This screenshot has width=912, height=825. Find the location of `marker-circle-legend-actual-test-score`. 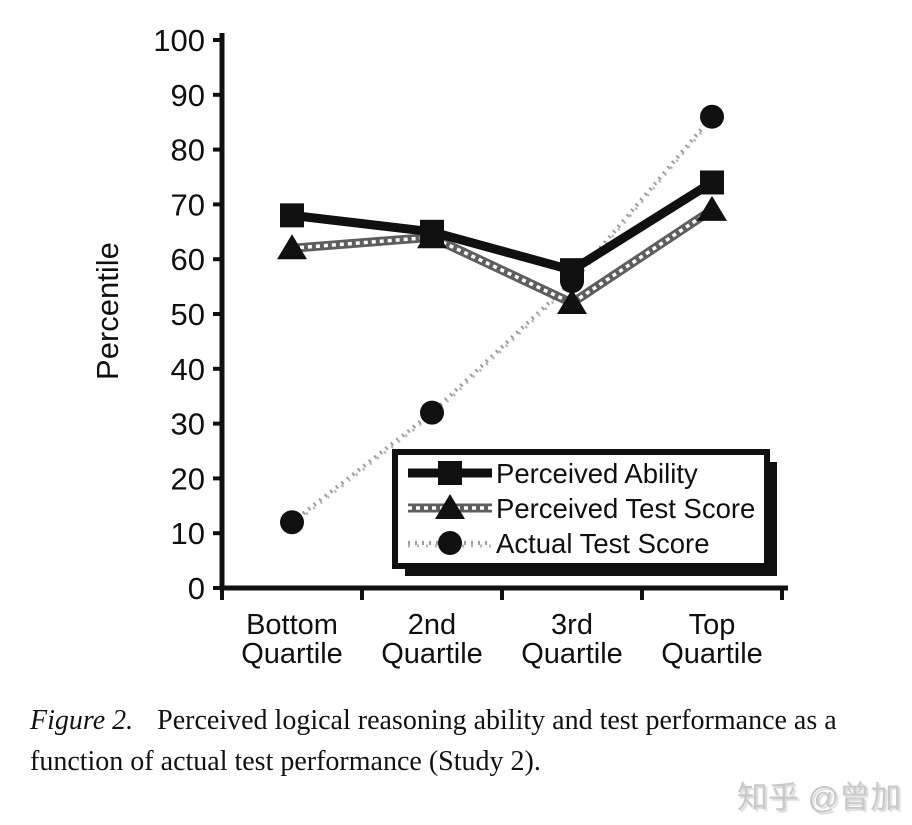

marker-circle-legend-actual-test-score is located at coordinates (450, 543).